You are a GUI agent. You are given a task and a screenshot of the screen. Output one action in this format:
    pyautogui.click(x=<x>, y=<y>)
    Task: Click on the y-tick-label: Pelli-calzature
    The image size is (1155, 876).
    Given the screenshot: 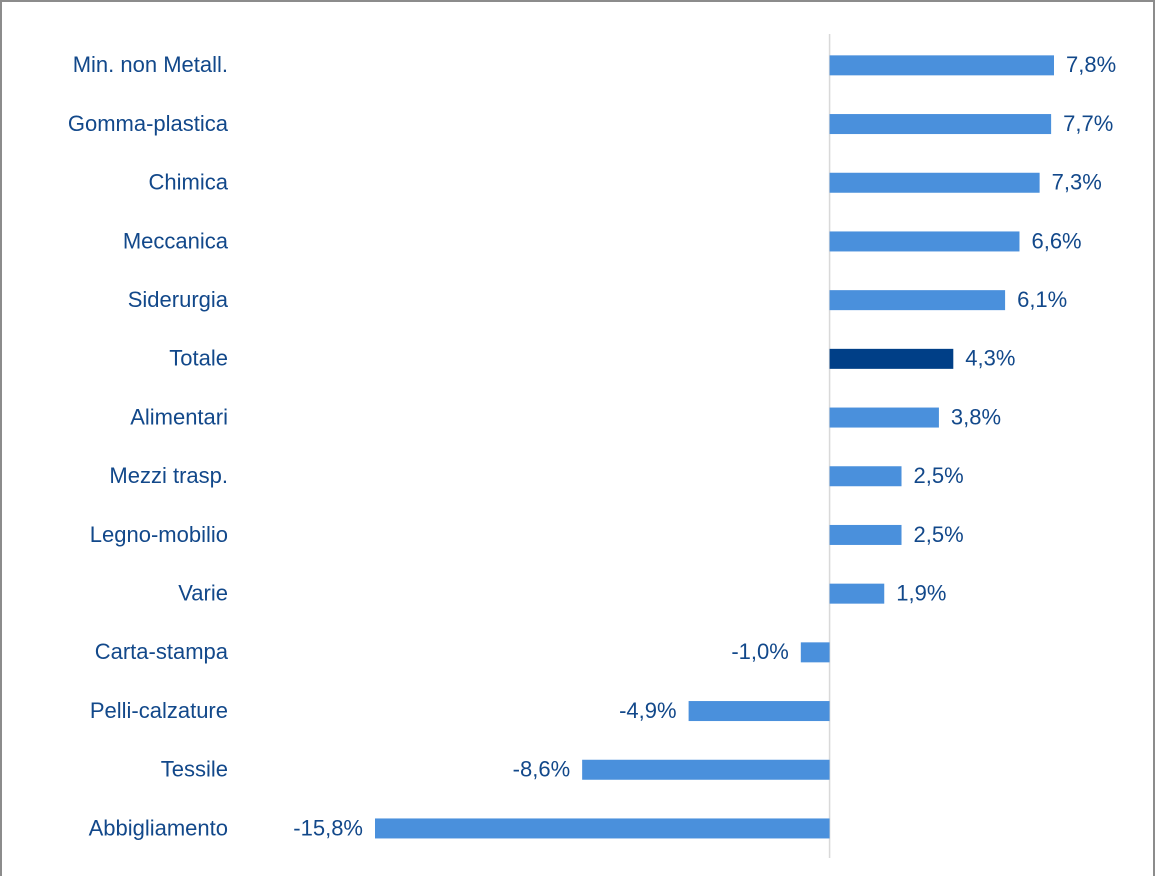 What is the action you would take?
    pyautogui.click(x=159, y=710)
    